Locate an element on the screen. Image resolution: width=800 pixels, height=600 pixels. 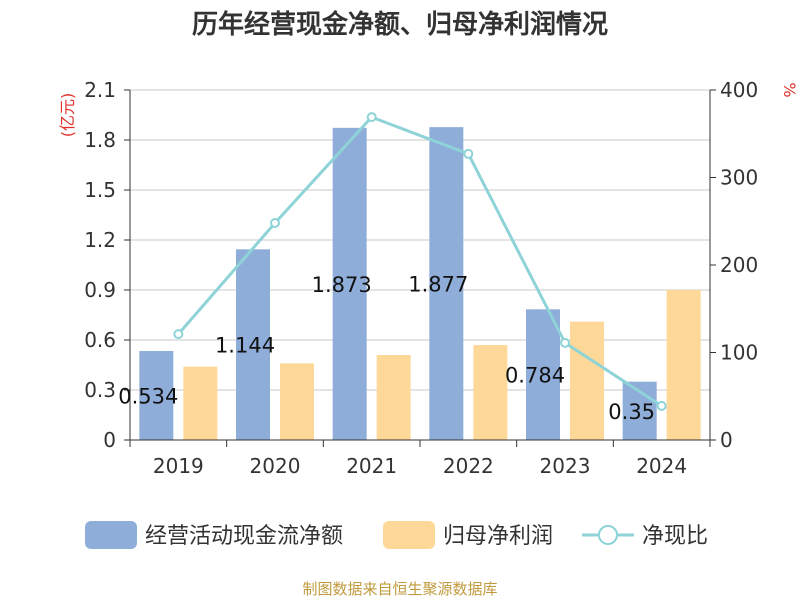
right-axis-tick-label: 100 is located at coordinates (739, 353).